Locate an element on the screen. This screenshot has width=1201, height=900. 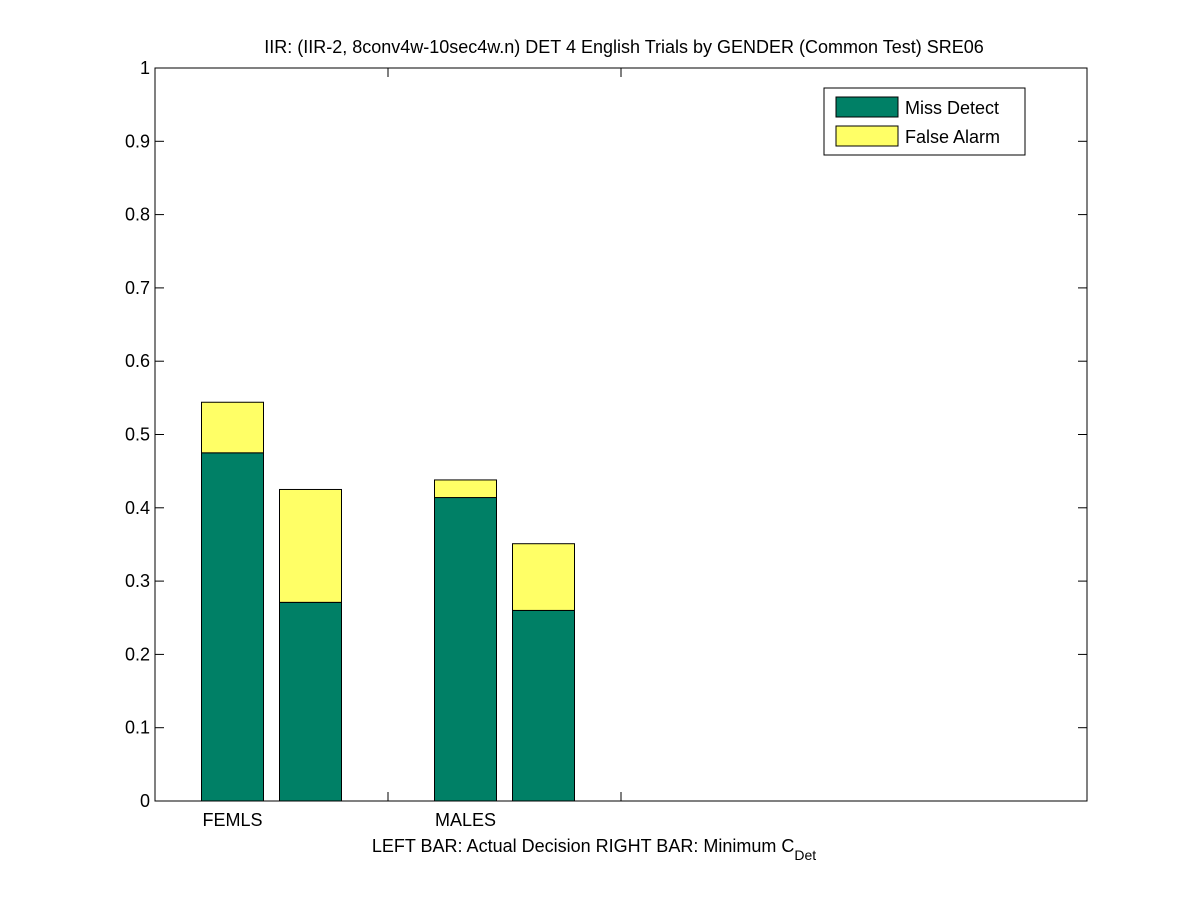
x-category-label-males: MALES is located at coordinates (465, 820).